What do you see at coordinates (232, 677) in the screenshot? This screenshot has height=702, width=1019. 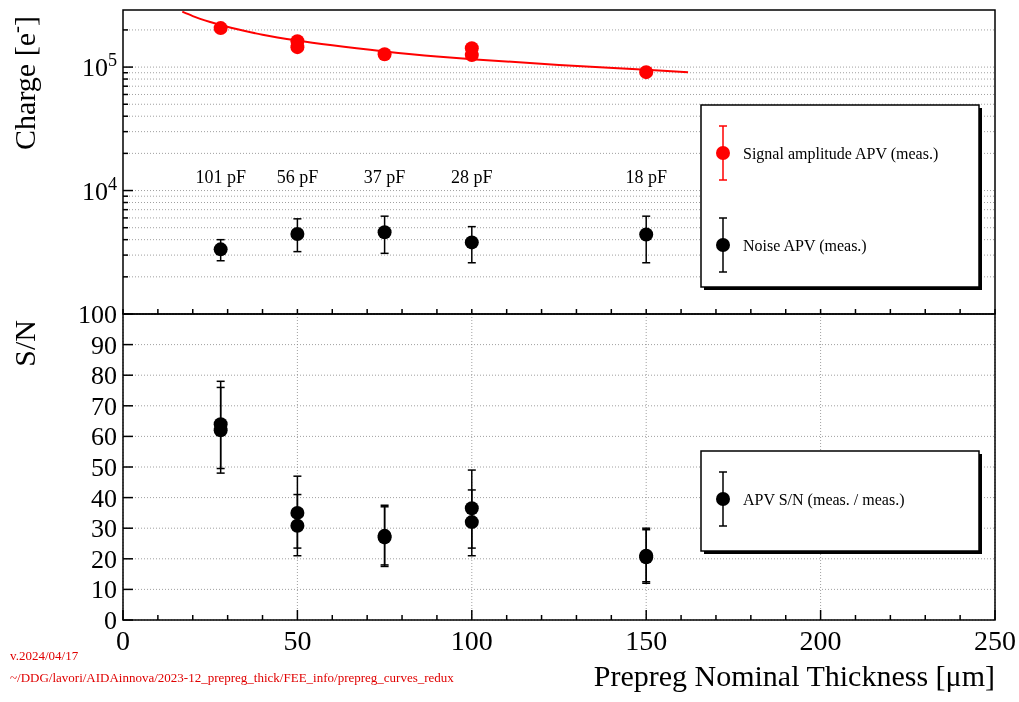 I see `text: ~/DDG/lavori/AIDAinnova/2023-12_prepreg_thick/FEE_info/prepreg_curves_redux` at bounding box center [232, 677].